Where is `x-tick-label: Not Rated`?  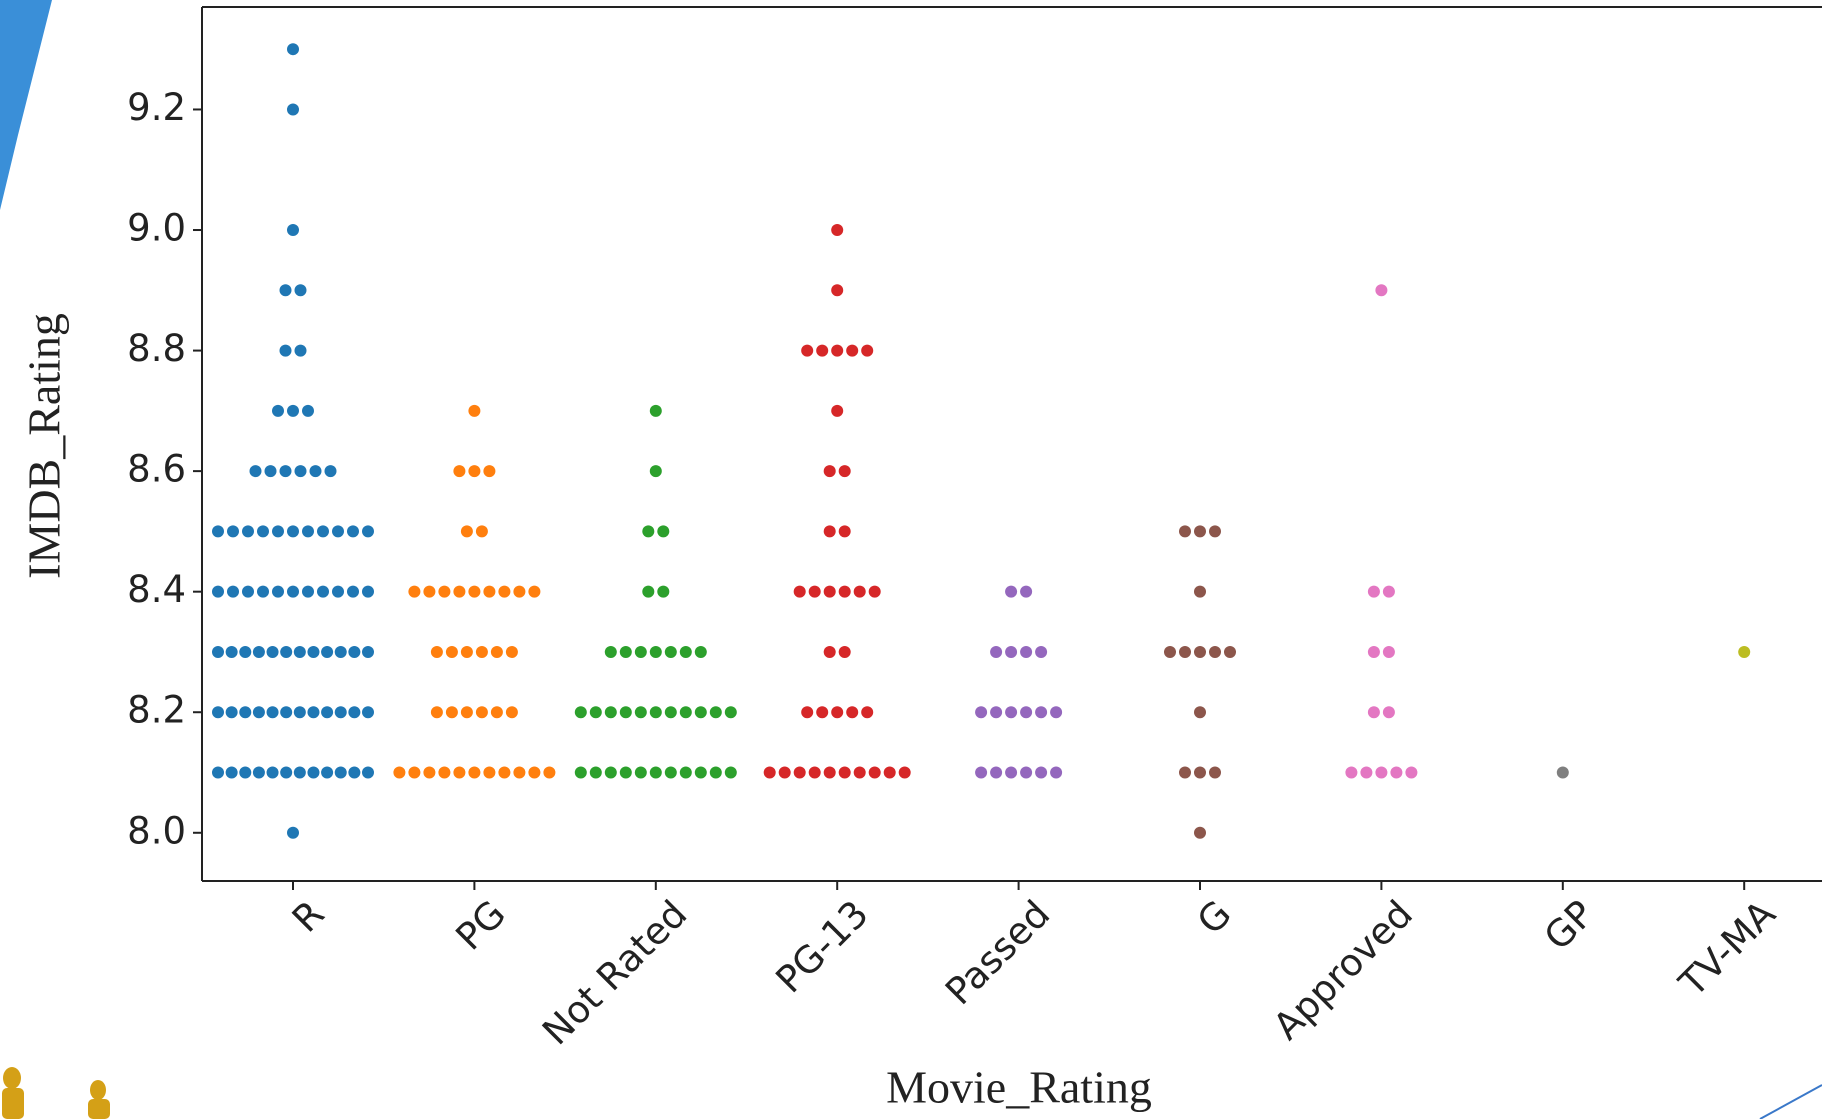
x-tick-label: Not Rated is located at coordinates (614, 972).